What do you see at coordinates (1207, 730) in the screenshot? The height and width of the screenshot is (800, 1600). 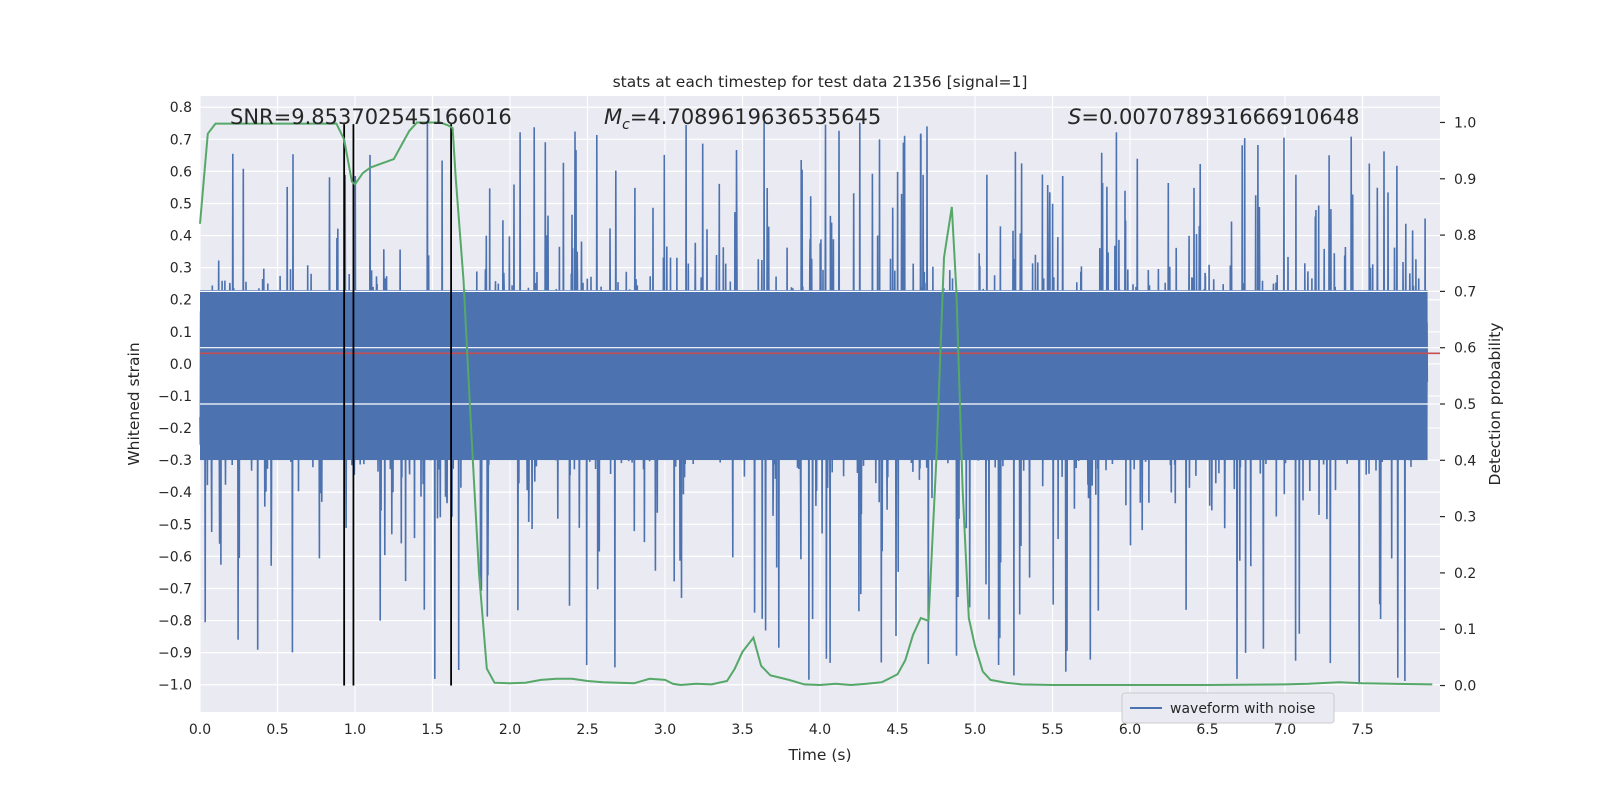 I see `x-tick-label: 6.5` at bounding box center [1207, 730].